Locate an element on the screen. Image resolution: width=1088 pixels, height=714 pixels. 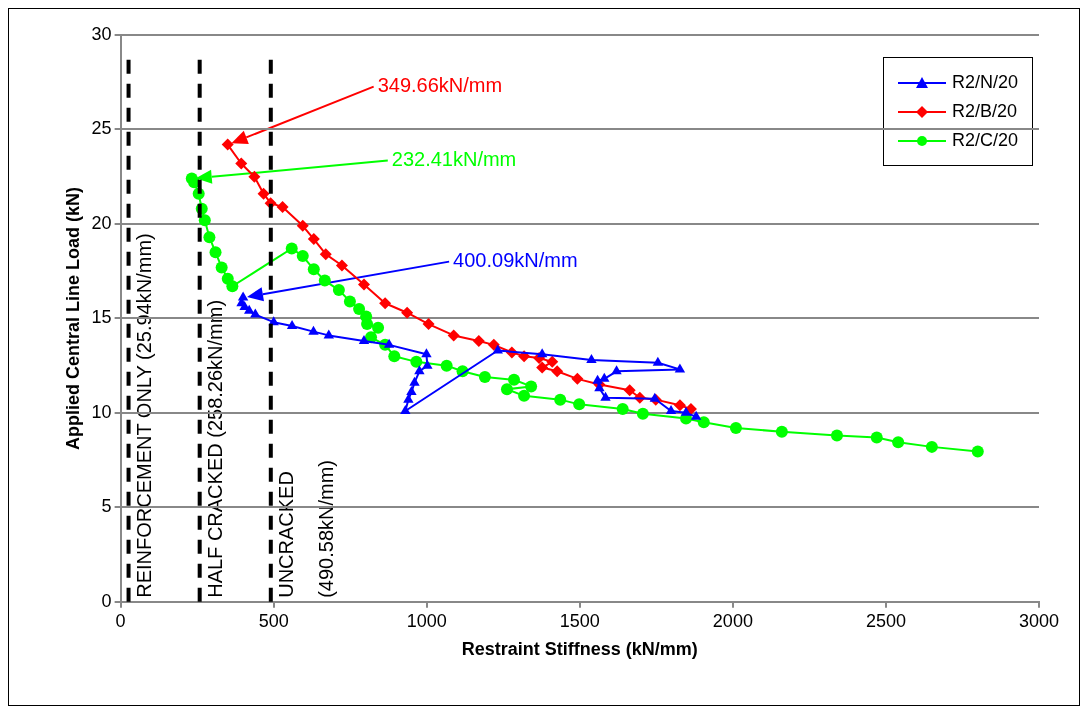
ref-line-label: REINFORCEMENT ONLY (25.94kN/mm) is located at coordinates (143, 415).